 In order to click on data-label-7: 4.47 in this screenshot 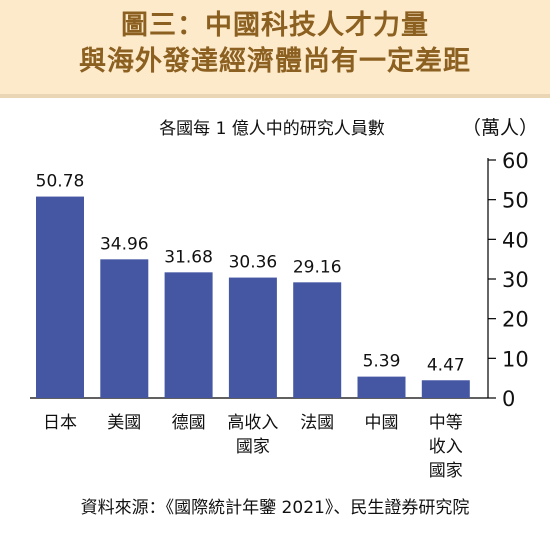, I will do `click(446, 365)`.